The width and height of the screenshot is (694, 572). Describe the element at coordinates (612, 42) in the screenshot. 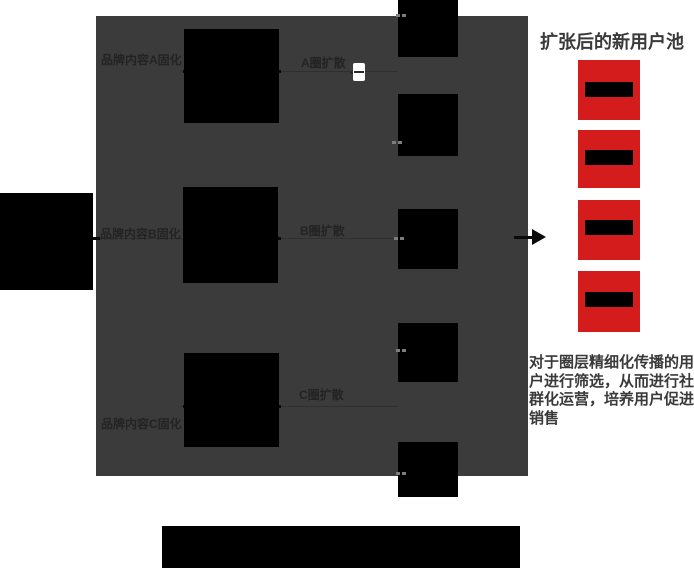

I see `new-pool-title: 扩张后的新用户池` at that location.